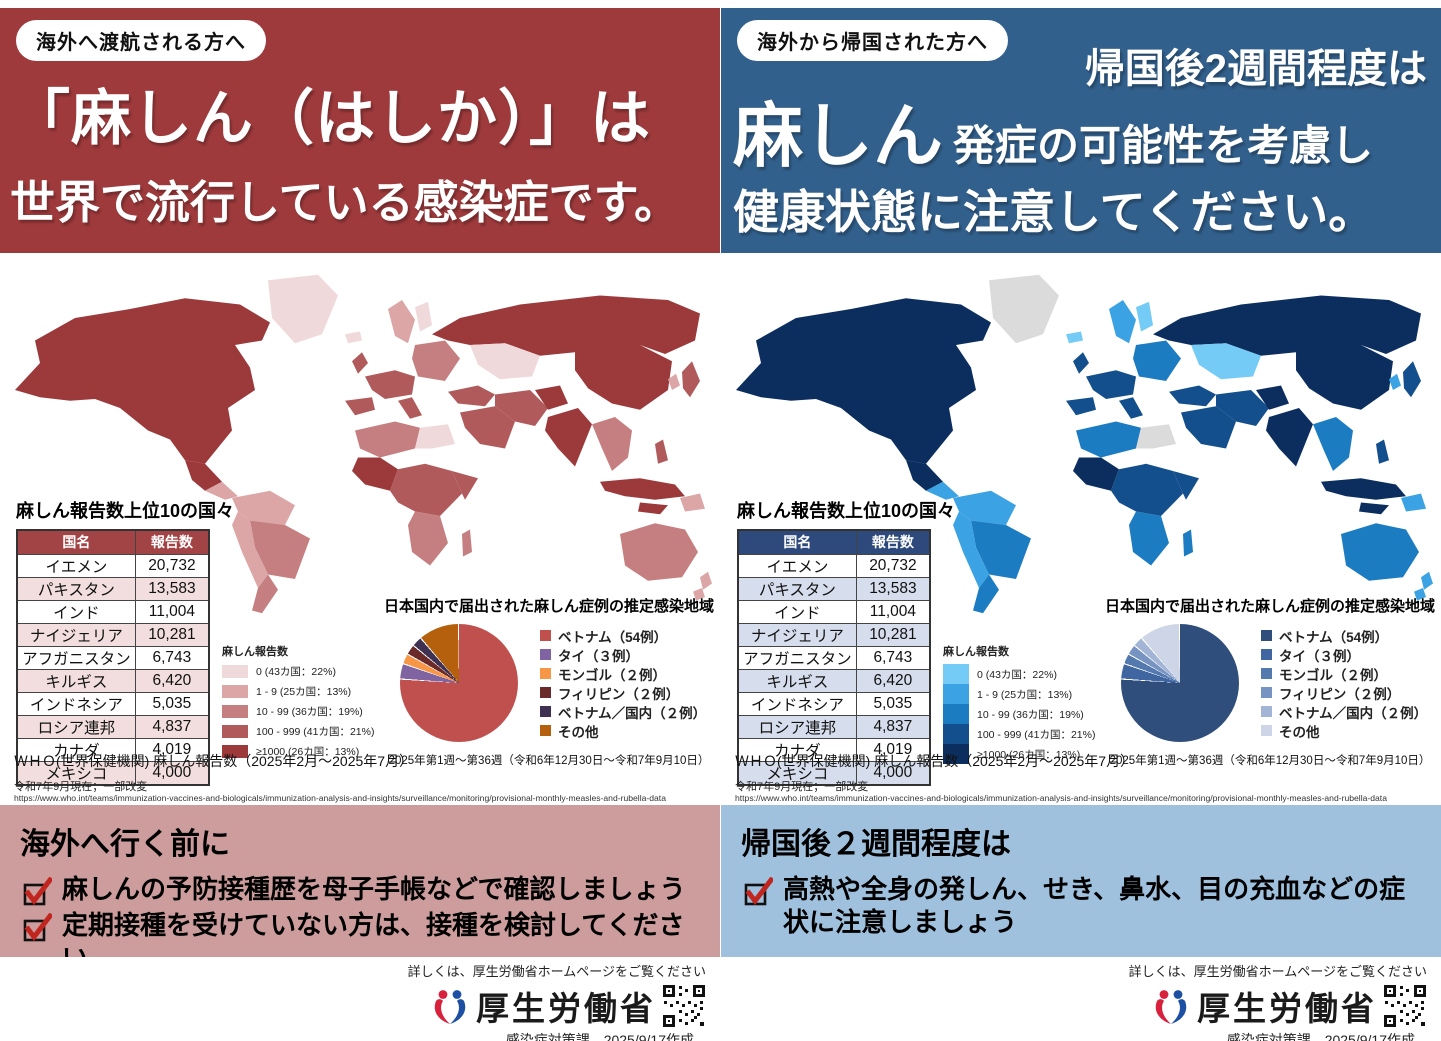  Describe the element at coordinates (141, 40) in the screenshot. I see `outbound-badge: 海外へ渡航される方へ` at that location.